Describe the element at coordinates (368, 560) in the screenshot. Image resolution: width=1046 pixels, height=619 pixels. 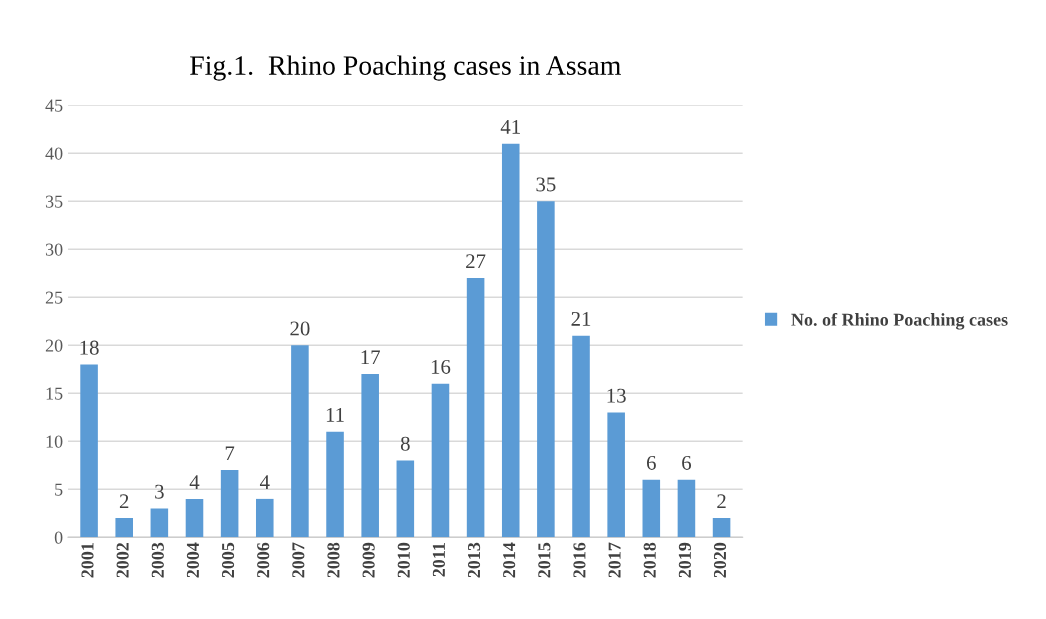
I see `x-tick-label: 2009` at that location.